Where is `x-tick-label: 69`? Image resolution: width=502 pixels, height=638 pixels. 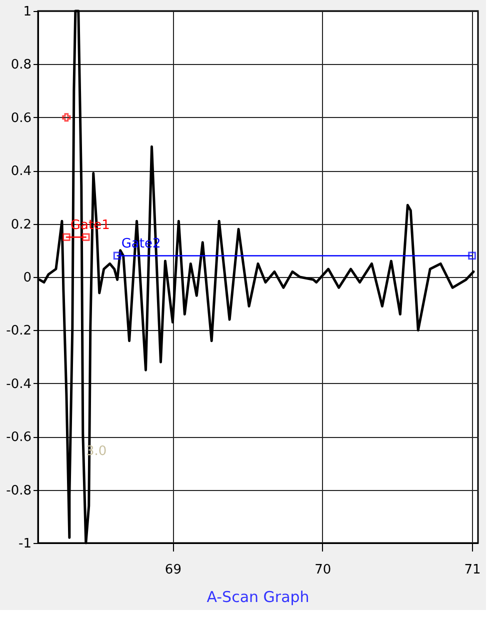 x-tick-label: 69 is located at coordinates (173, 570).